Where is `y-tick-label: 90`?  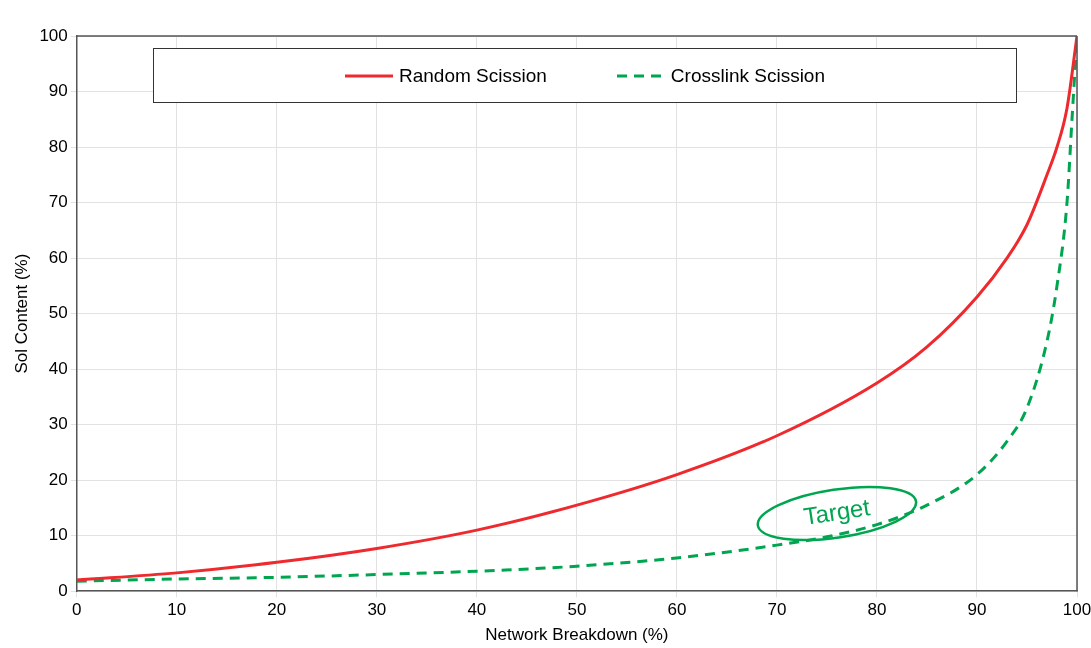
y-tick-label: 90 is located at coordinates (58, 91).